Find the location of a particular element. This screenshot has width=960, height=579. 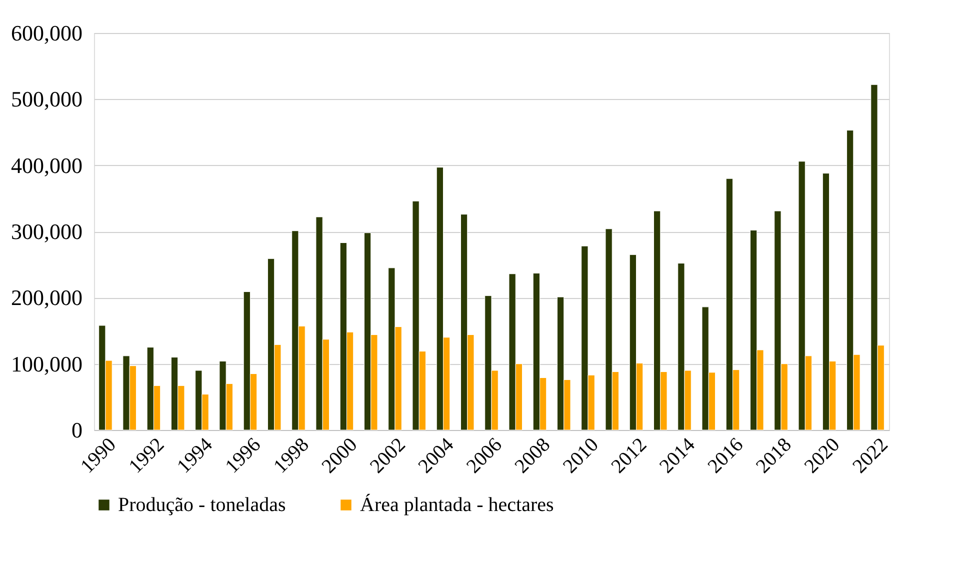

y-tick-label: 400,000 is located at coordinates (46, 165).